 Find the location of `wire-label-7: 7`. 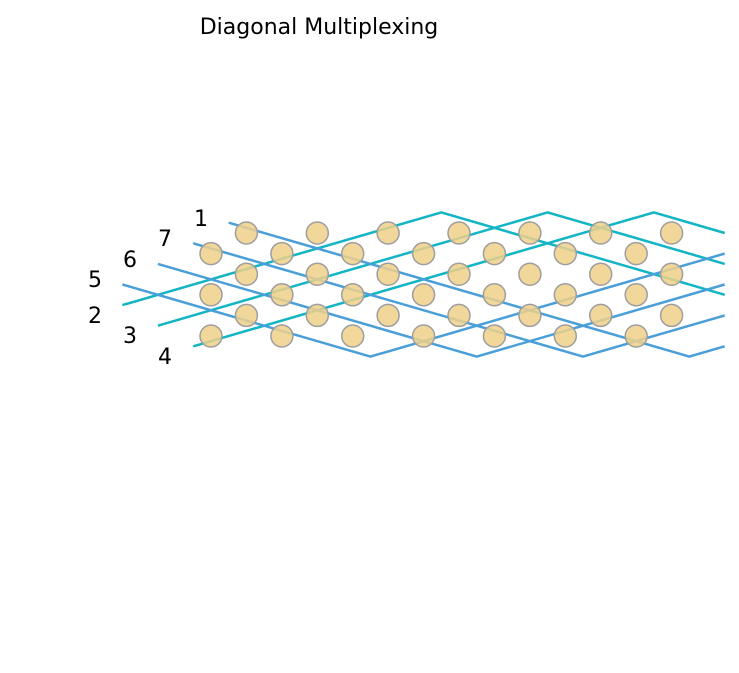

wire-label-7: 7 is located at coordinates (165, 239).